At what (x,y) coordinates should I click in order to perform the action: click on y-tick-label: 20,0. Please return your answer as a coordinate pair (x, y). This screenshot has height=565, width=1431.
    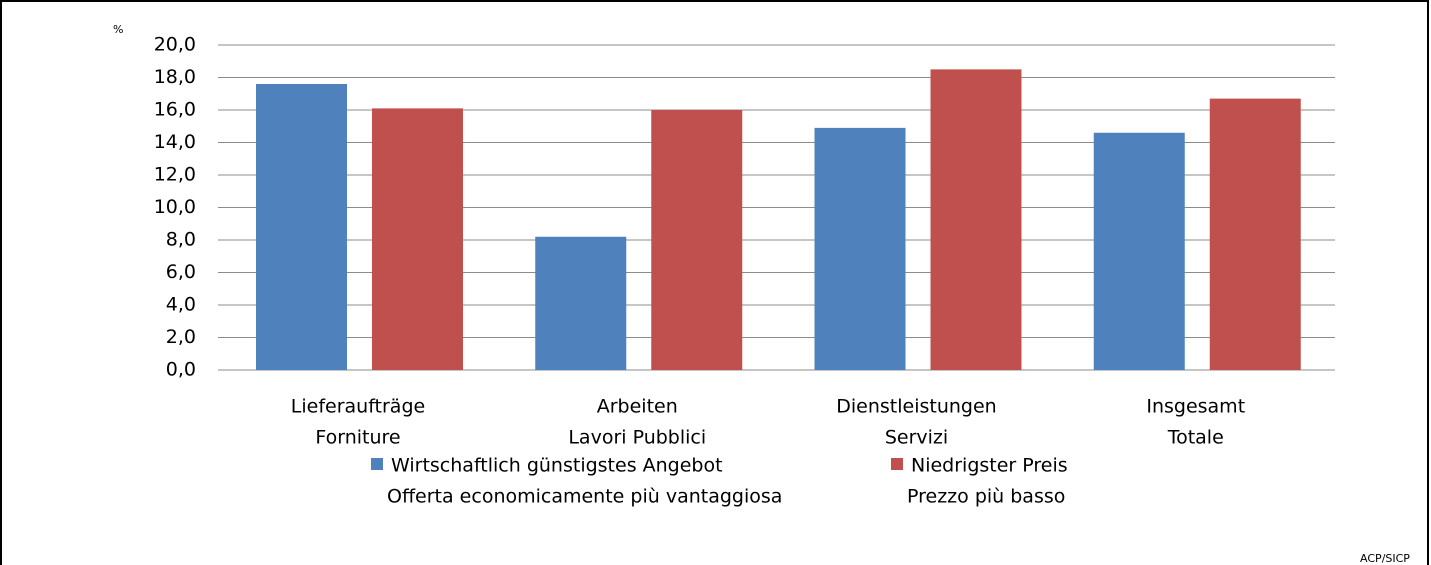
    Looking at the image, I should click on (175, 45).